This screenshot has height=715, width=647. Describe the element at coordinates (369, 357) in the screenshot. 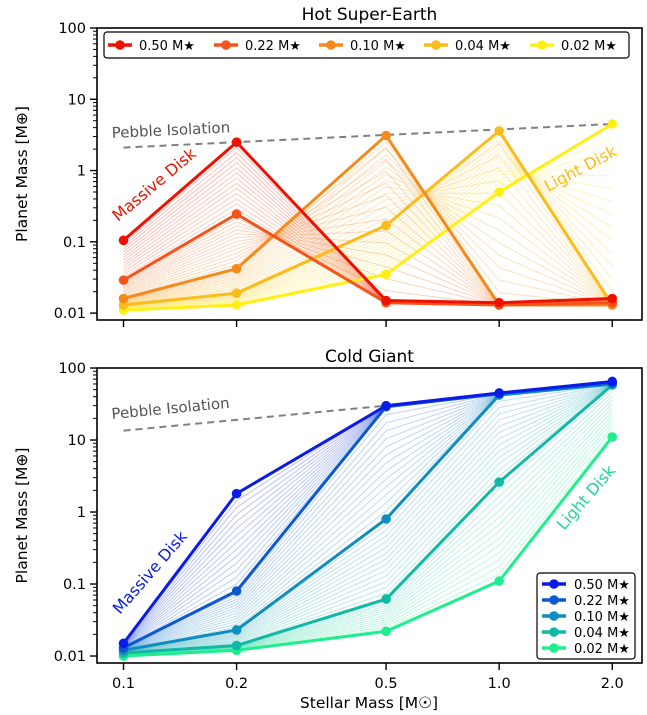

I see `panel-title: Cold Giant` at that location.